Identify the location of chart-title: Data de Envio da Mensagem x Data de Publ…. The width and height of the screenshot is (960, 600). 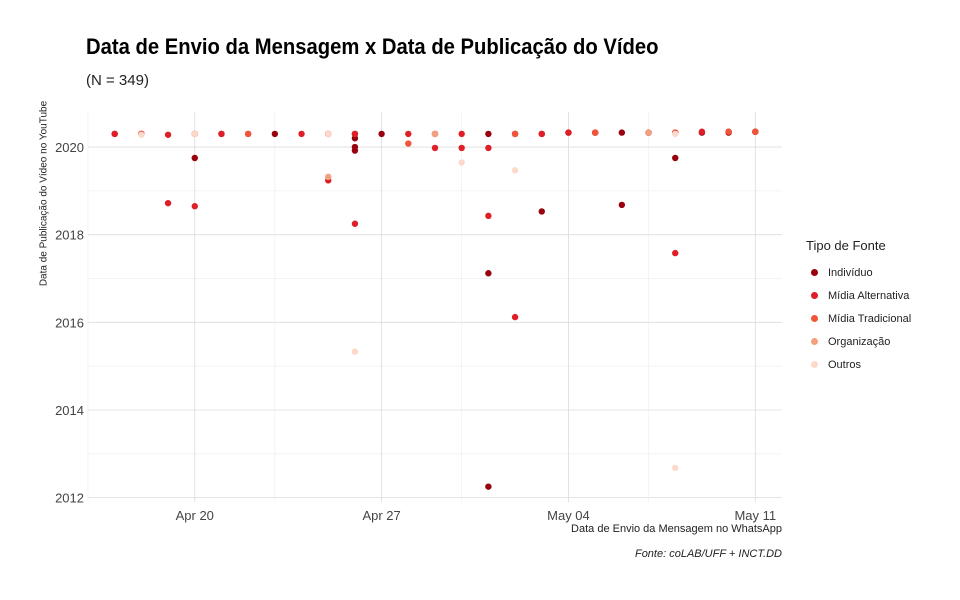
(372, 46).